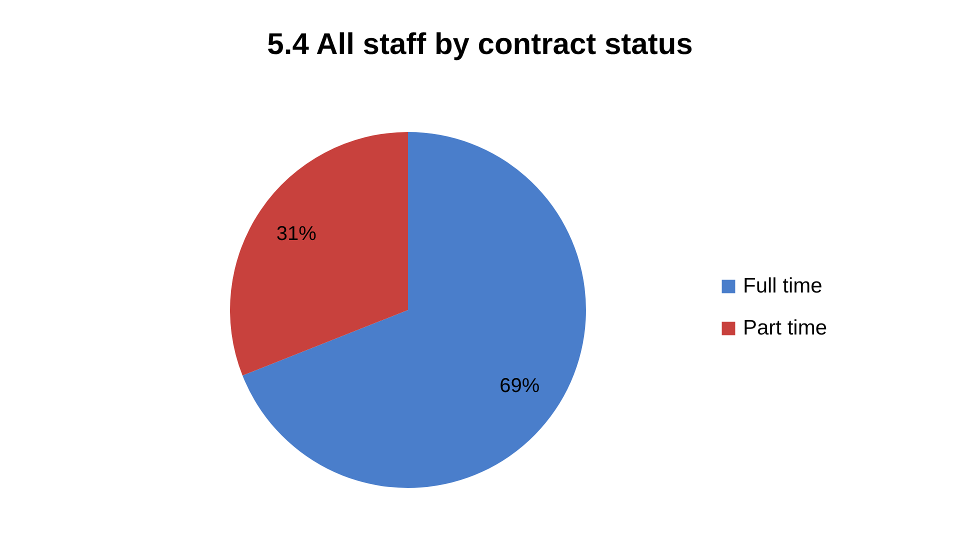  Describe the element at coordinates (782, 286) in the screenshot. I see `legend-label: Full time` at that location.